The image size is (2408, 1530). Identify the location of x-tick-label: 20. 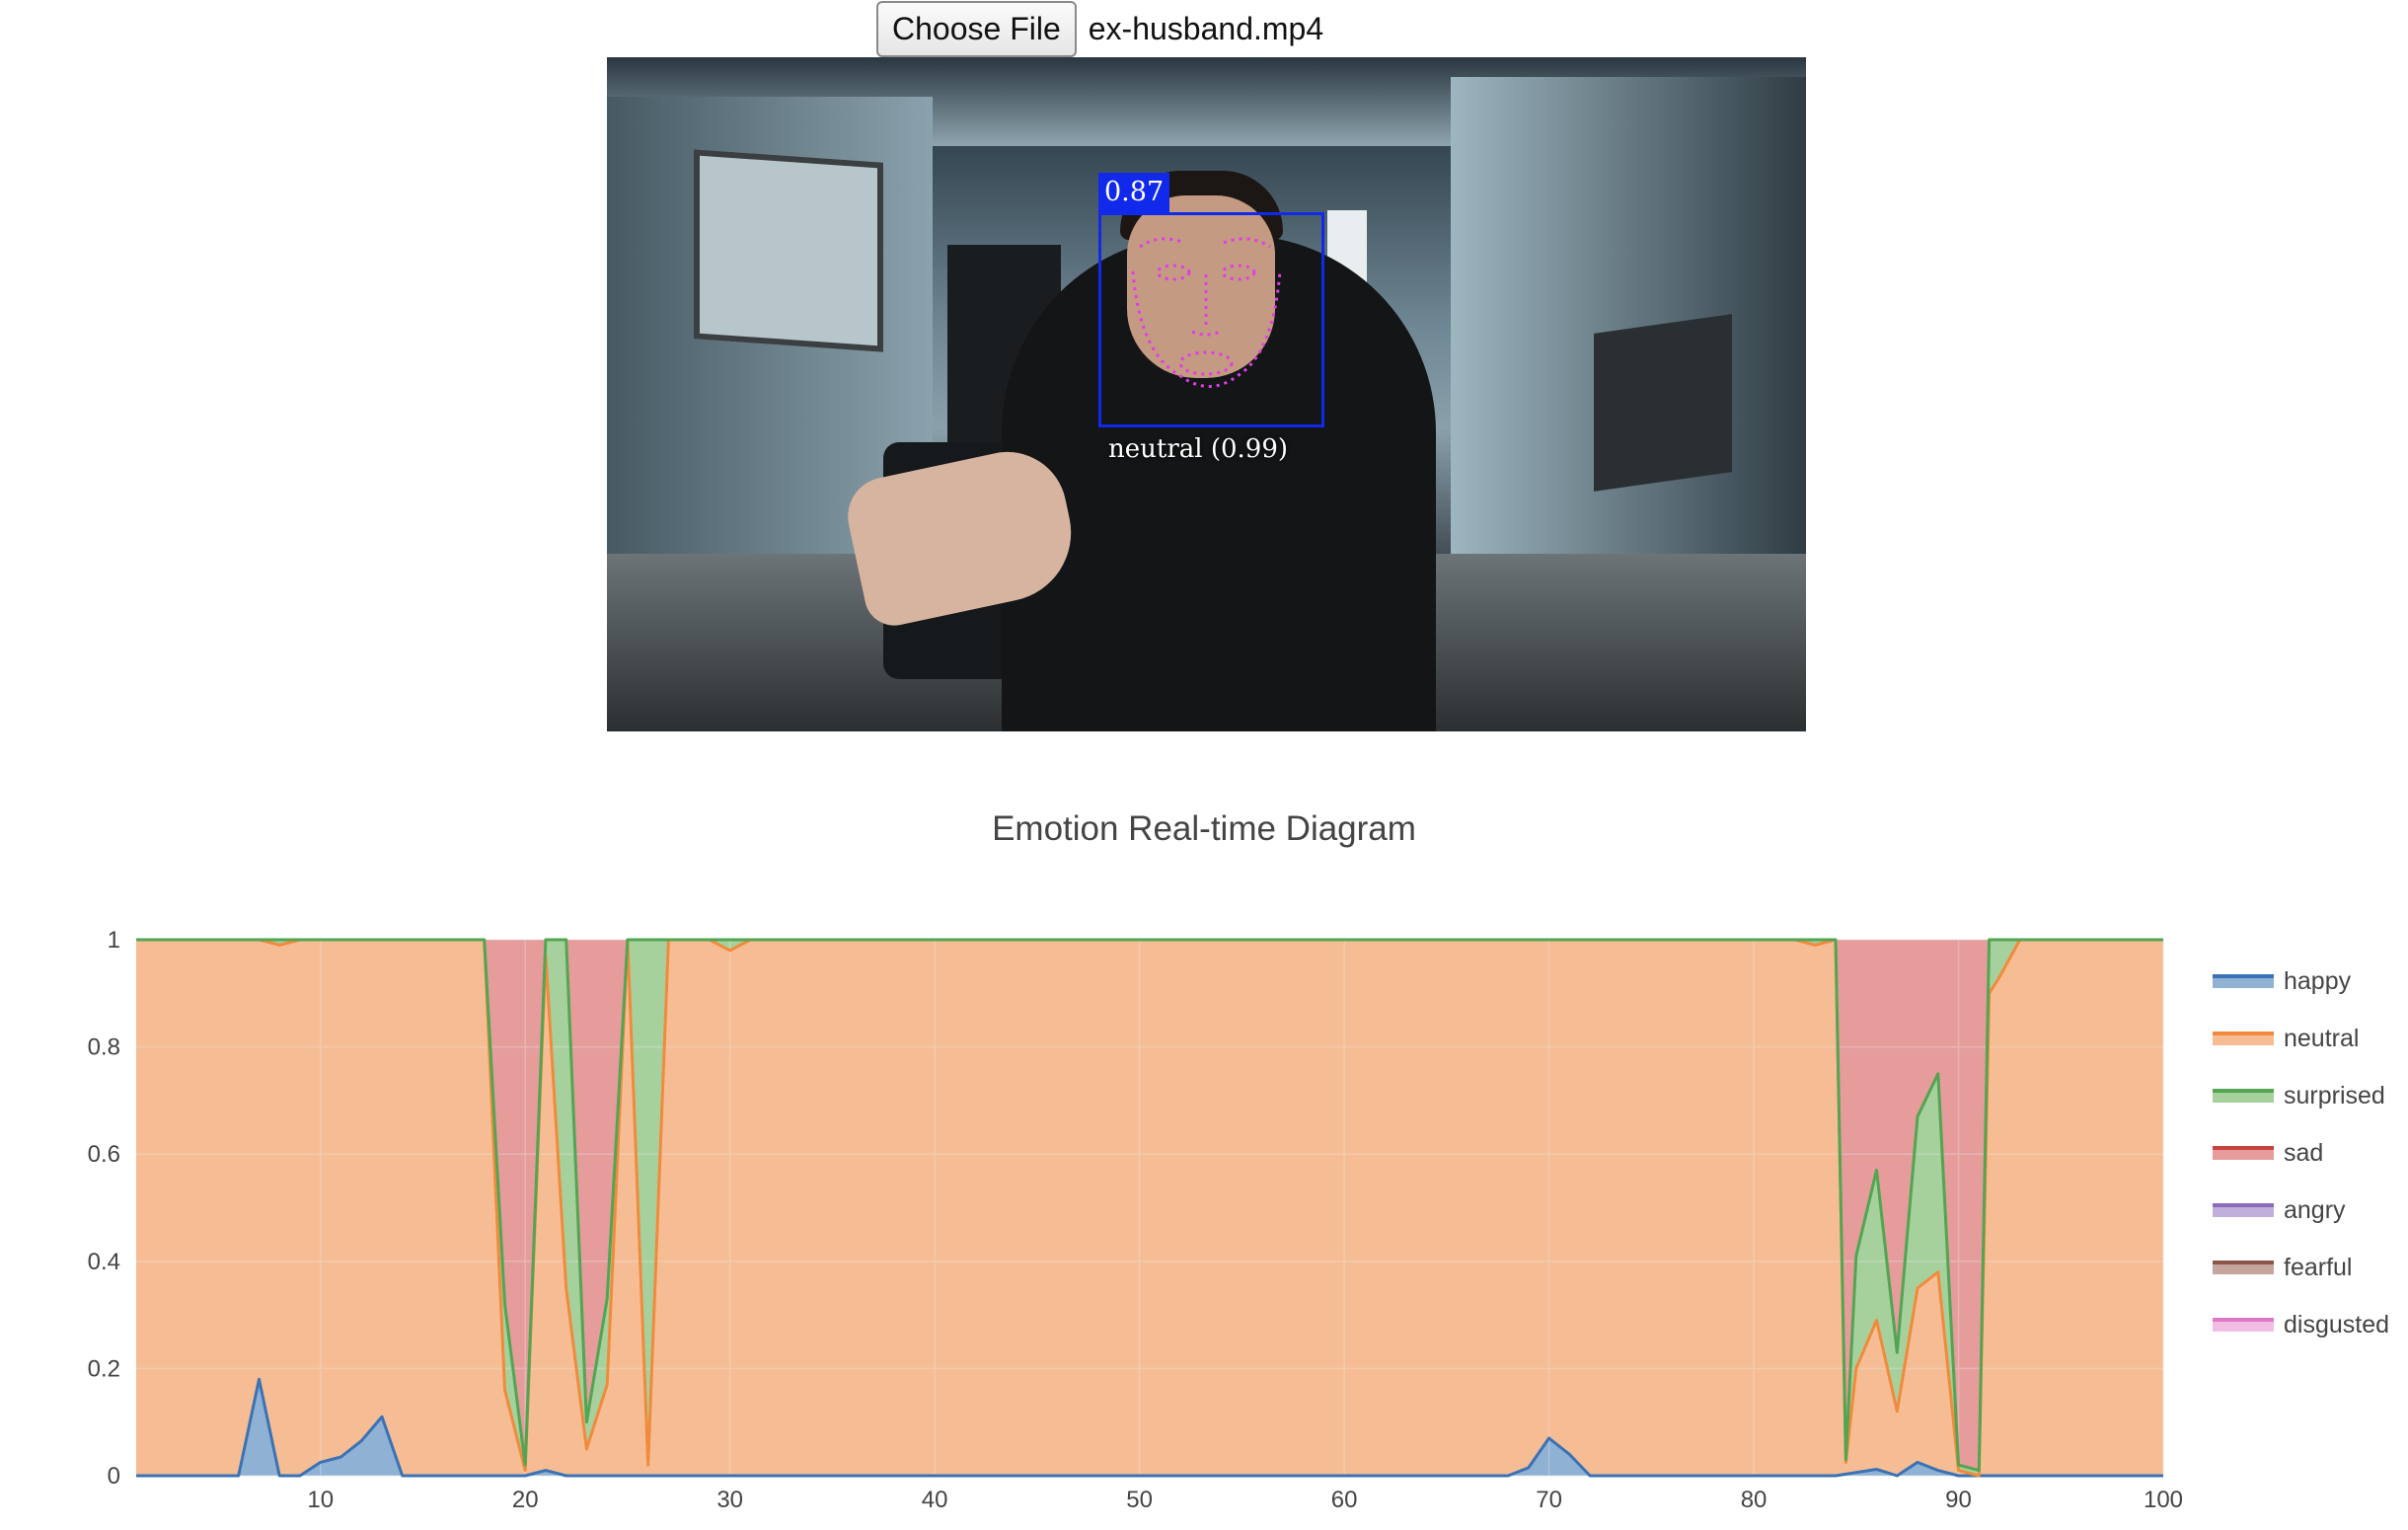
(525, 1500).